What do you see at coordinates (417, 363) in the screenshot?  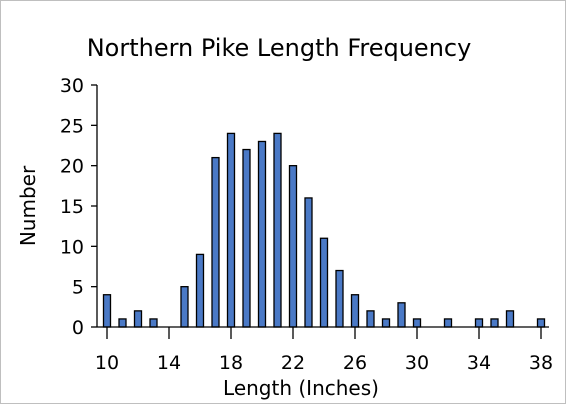 I see `x-tick-label: 30` at bounding box center [417, 363].